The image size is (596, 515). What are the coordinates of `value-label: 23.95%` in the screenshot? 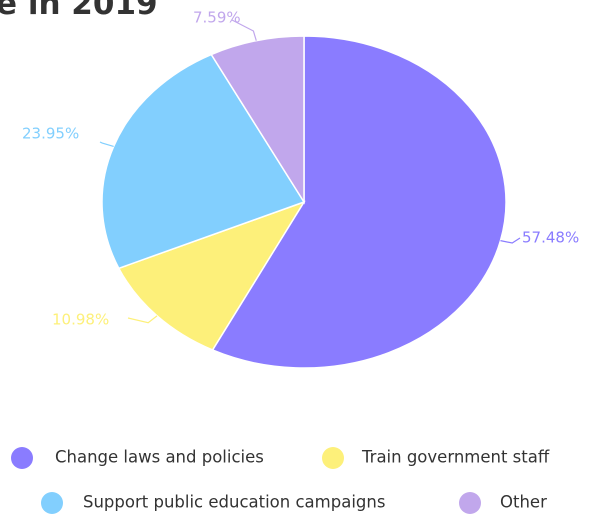 It's located at (50, 134).